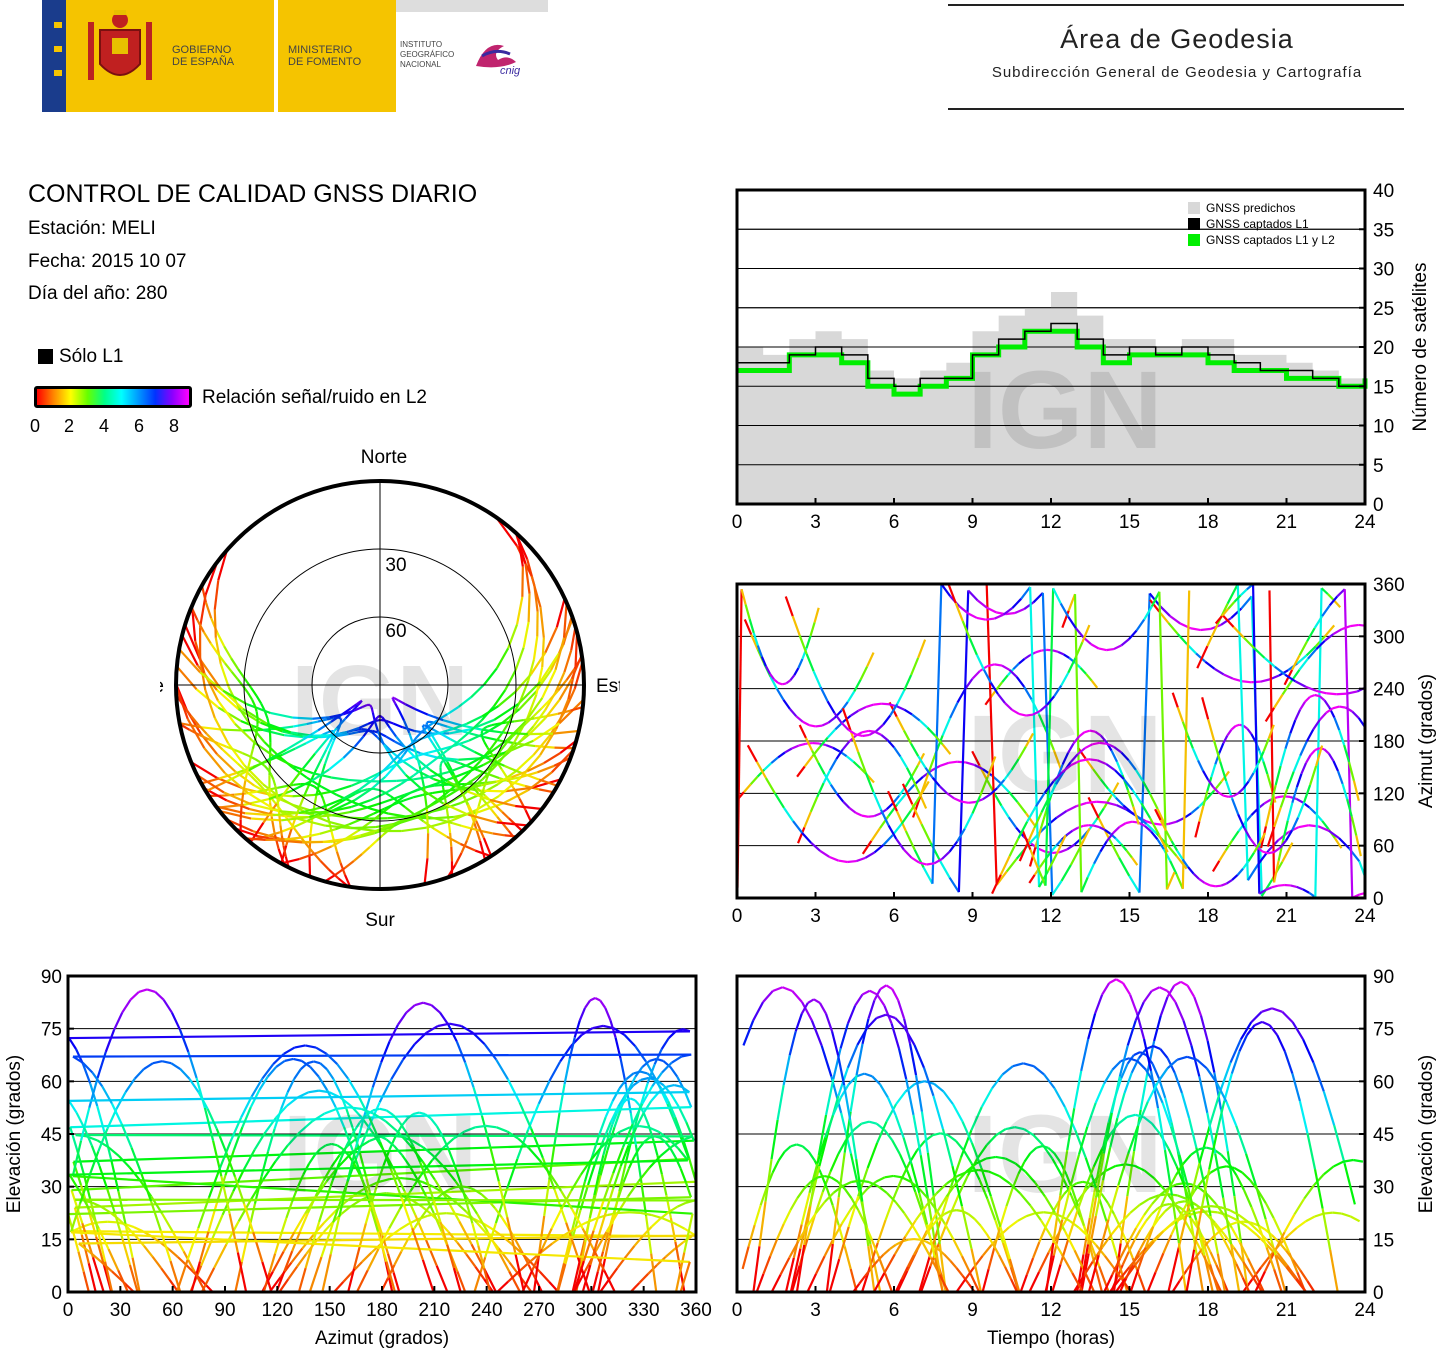  I want to click on elevation-time-tracks, so click(1052, 1135).